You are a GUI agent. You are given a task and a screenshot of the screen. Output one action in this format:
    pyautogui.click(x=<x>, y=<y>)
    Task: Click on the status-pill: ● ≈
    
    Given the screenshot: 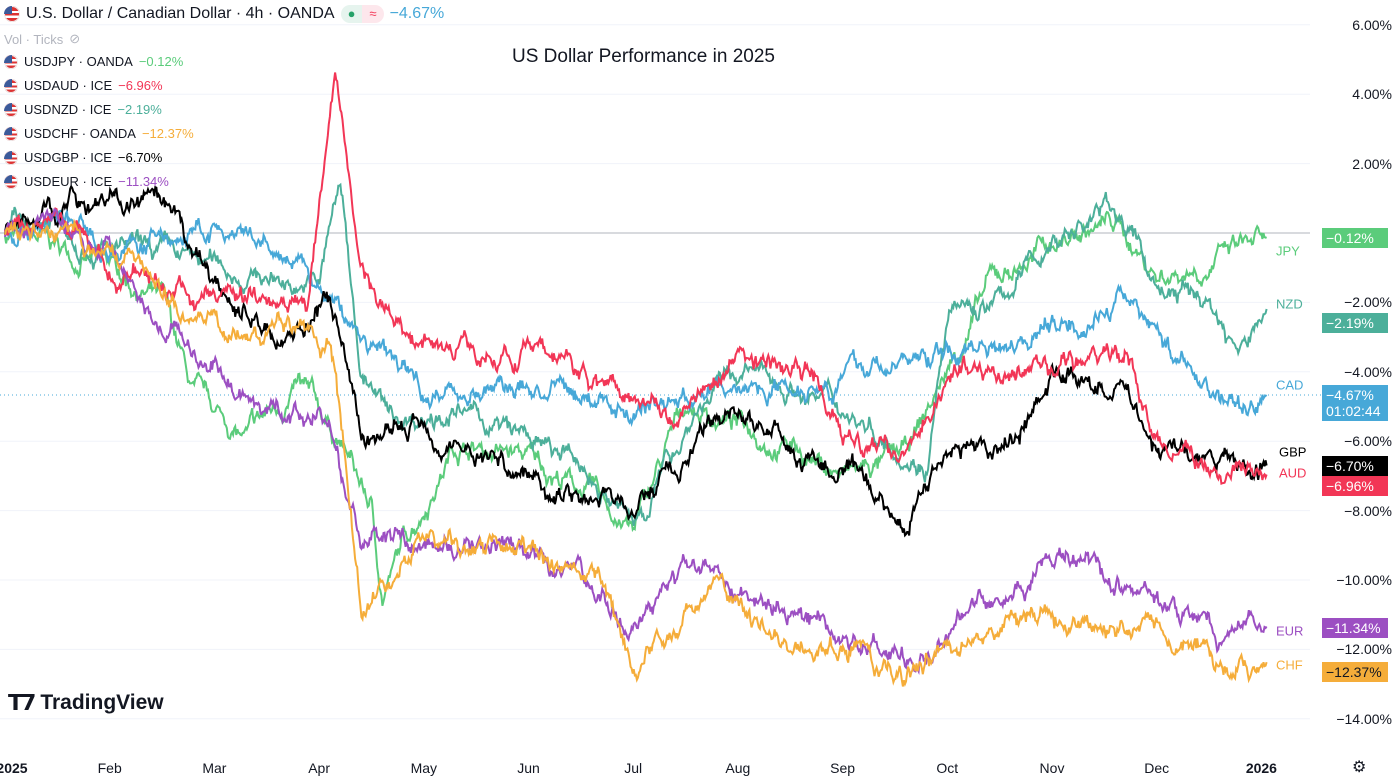 What is the action you would take?
    pyautogui.click(x=362, y=14)
    